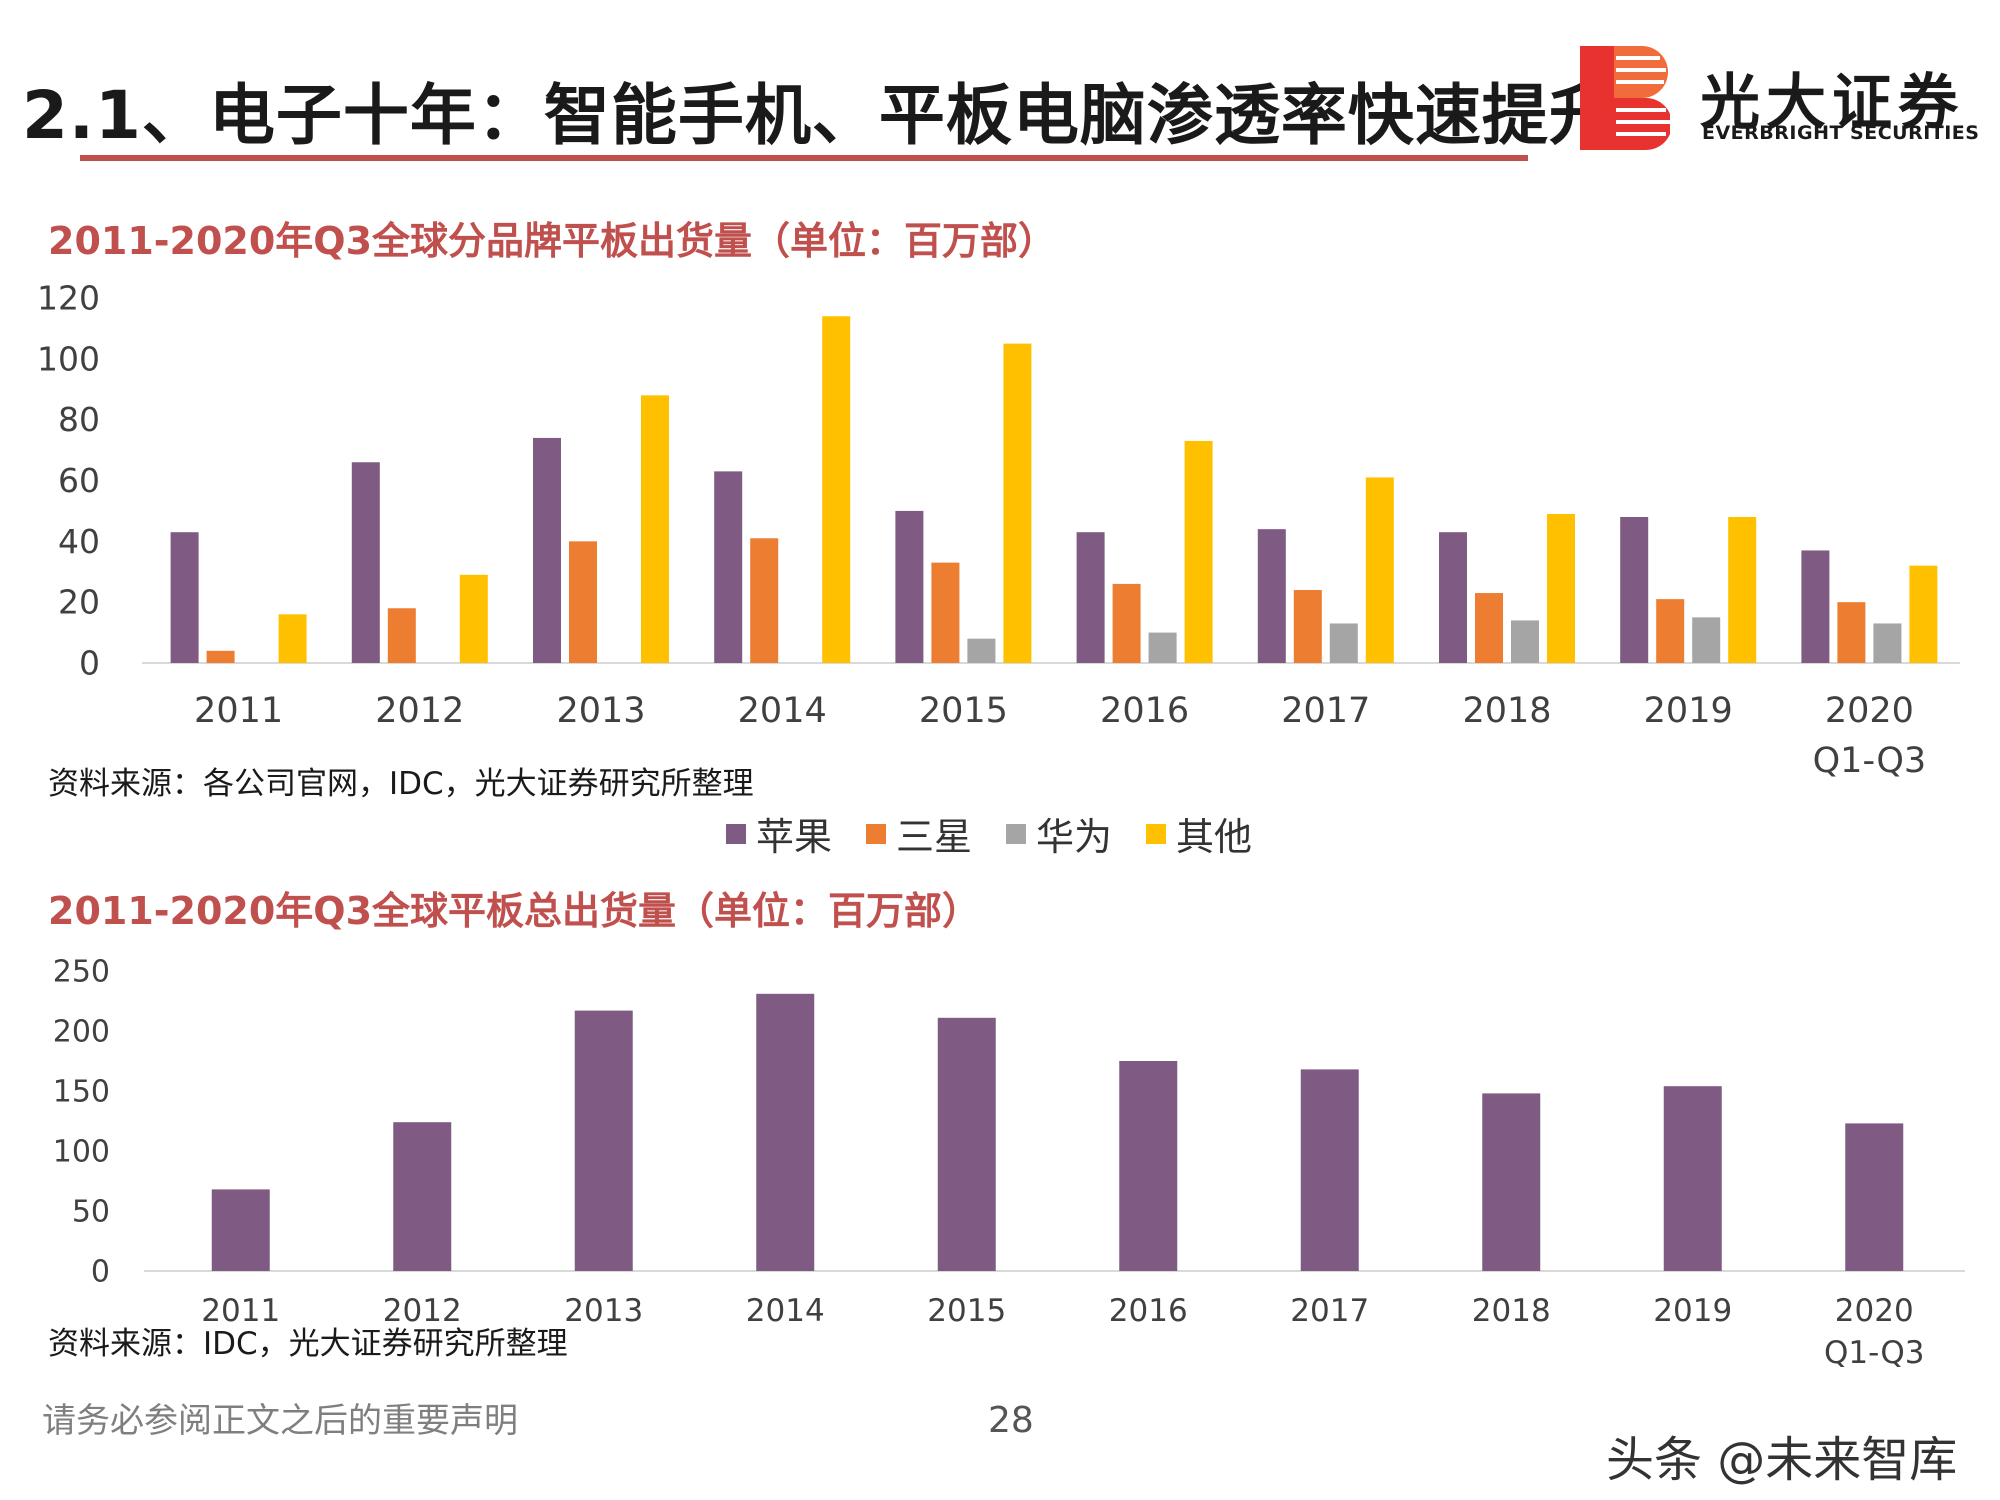 The image size is (2000, 1500). I want to click on y-tick-label: 60, so click(79, 480).